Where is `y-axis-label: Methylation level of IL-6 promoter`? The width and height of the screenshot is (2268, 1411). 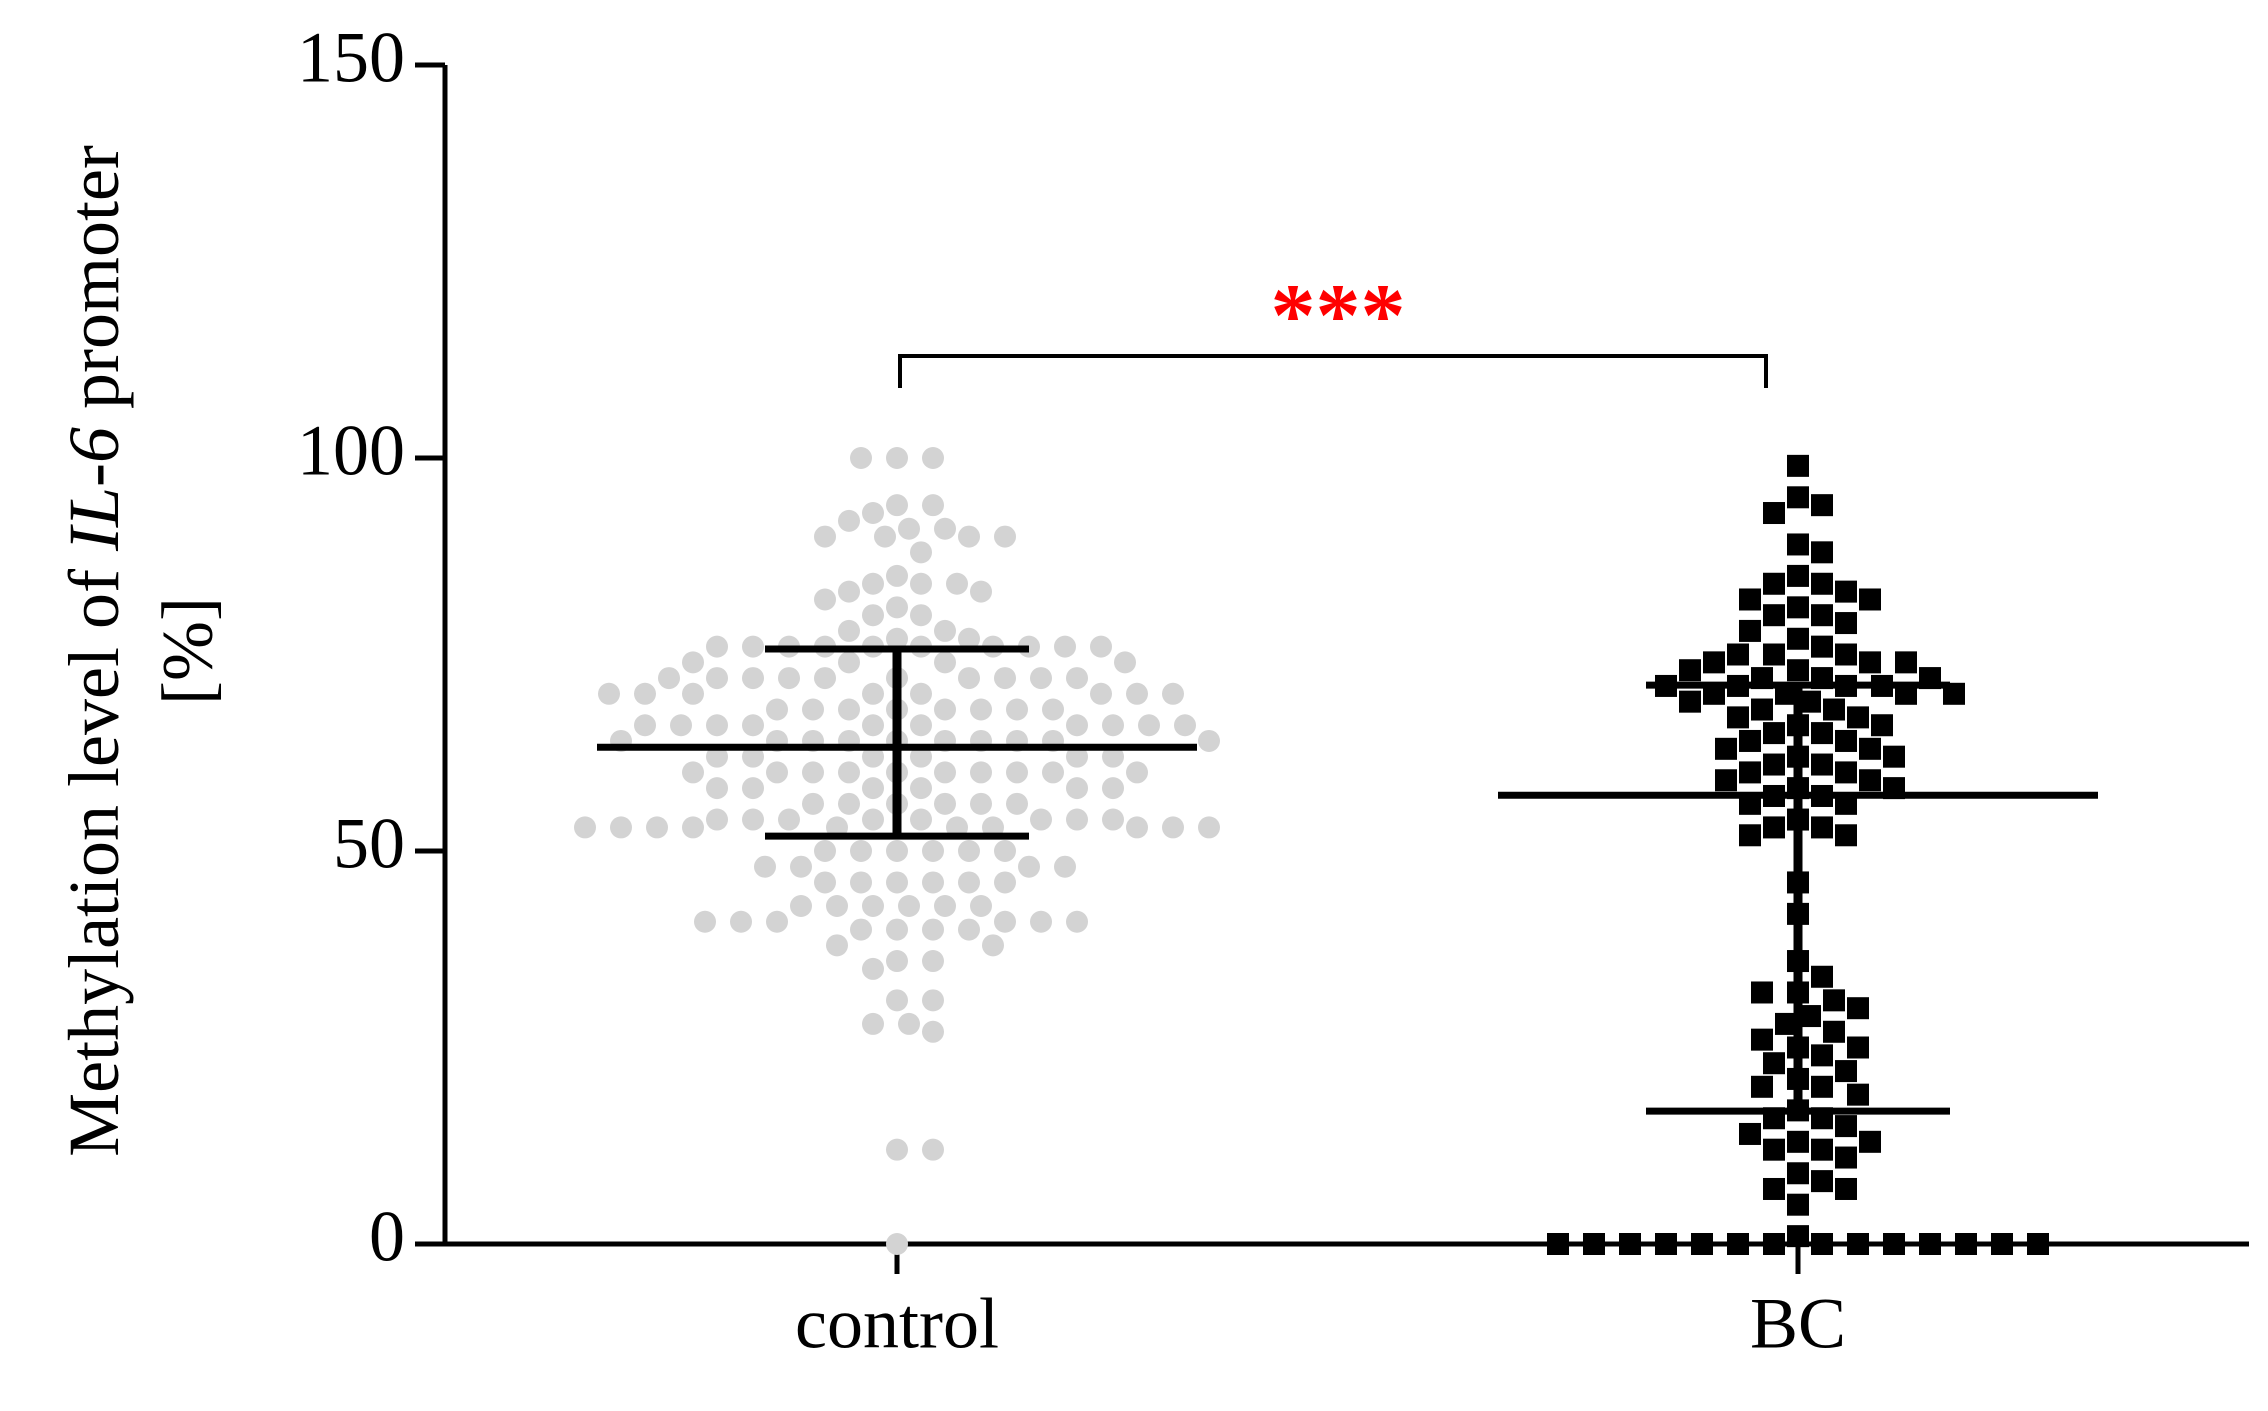 y-axis-label: Methylation level of IL-6 promoter is located at coordinates (94, 651).